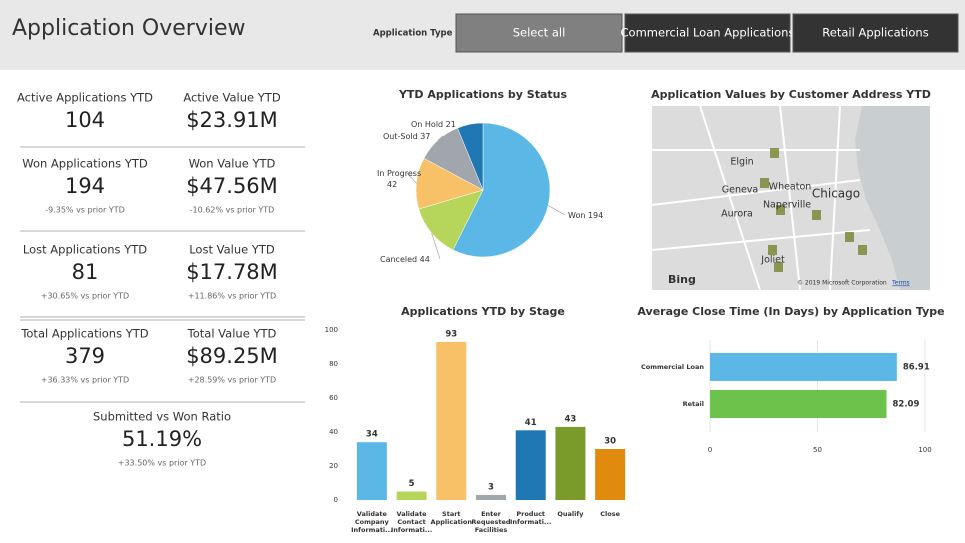 This screenshot has height=543, width=965. I want to click on pie-category: Canceled, so click(398, 259).